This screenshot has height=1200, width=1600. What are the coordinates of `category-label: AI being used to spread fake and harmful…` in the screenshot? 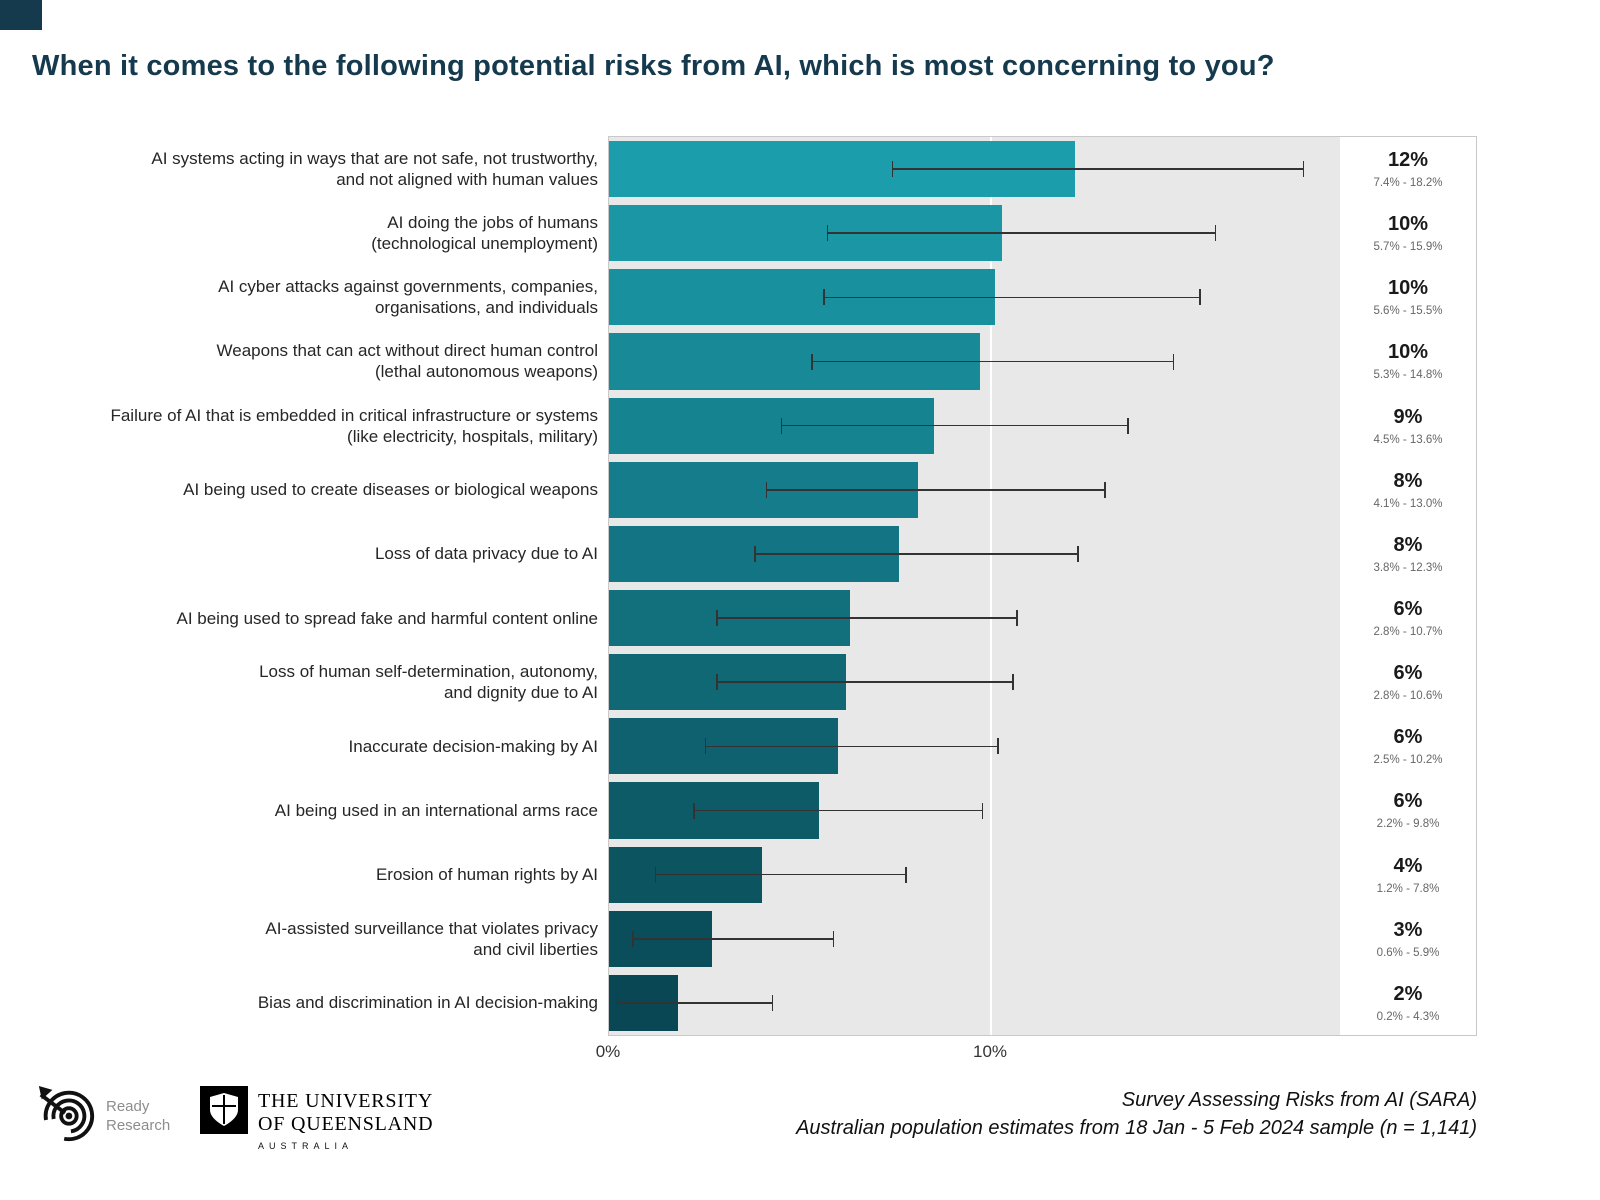 It's located at (387, 618).